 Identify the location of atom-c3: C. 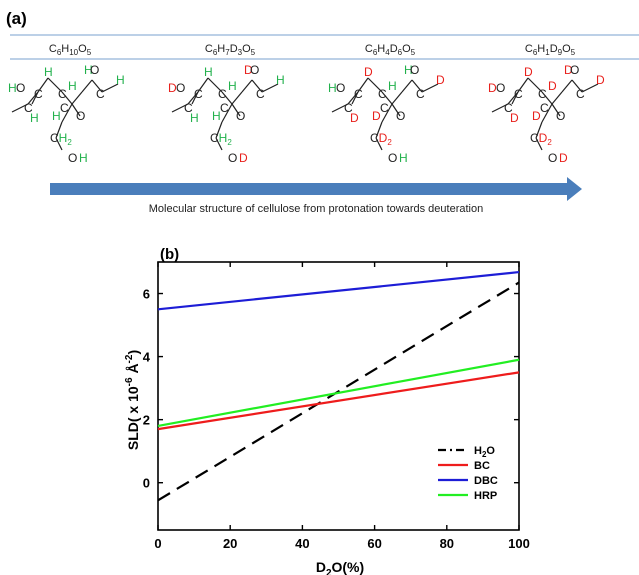
(222, 94).